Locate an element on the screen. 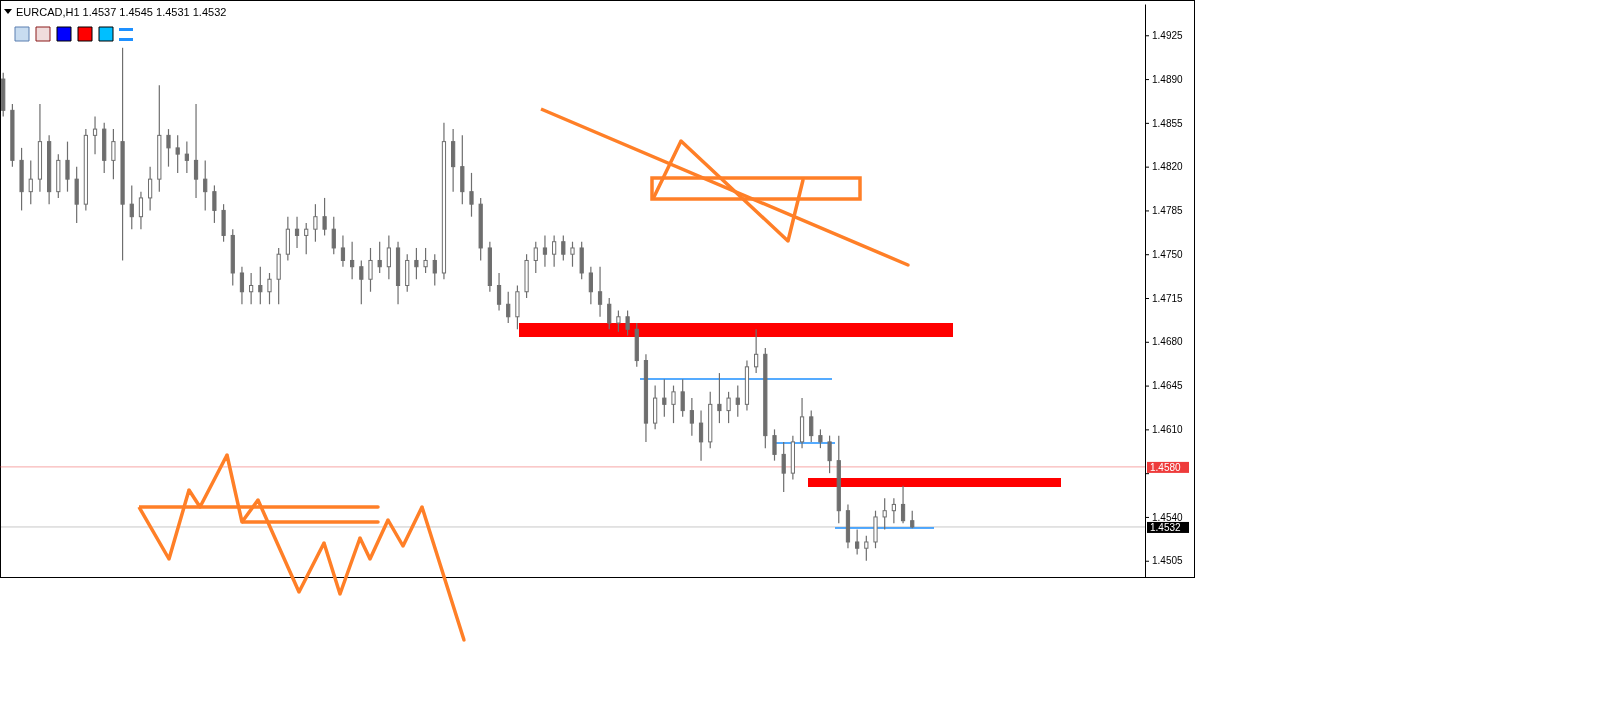 This screenshot has width=1600, height=708. y-tick-label: 1.4680 is located at coordinates (1168, 342).